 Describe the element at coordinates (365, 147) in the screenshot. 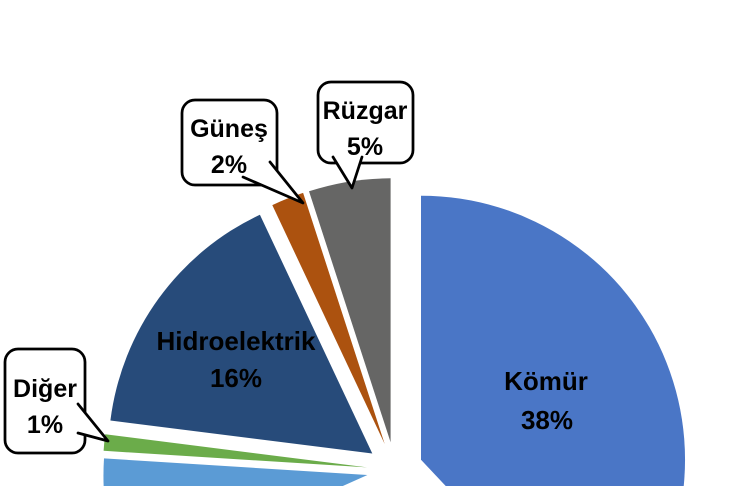

I see `callout-ruzgar-pct: 5%` at that location.